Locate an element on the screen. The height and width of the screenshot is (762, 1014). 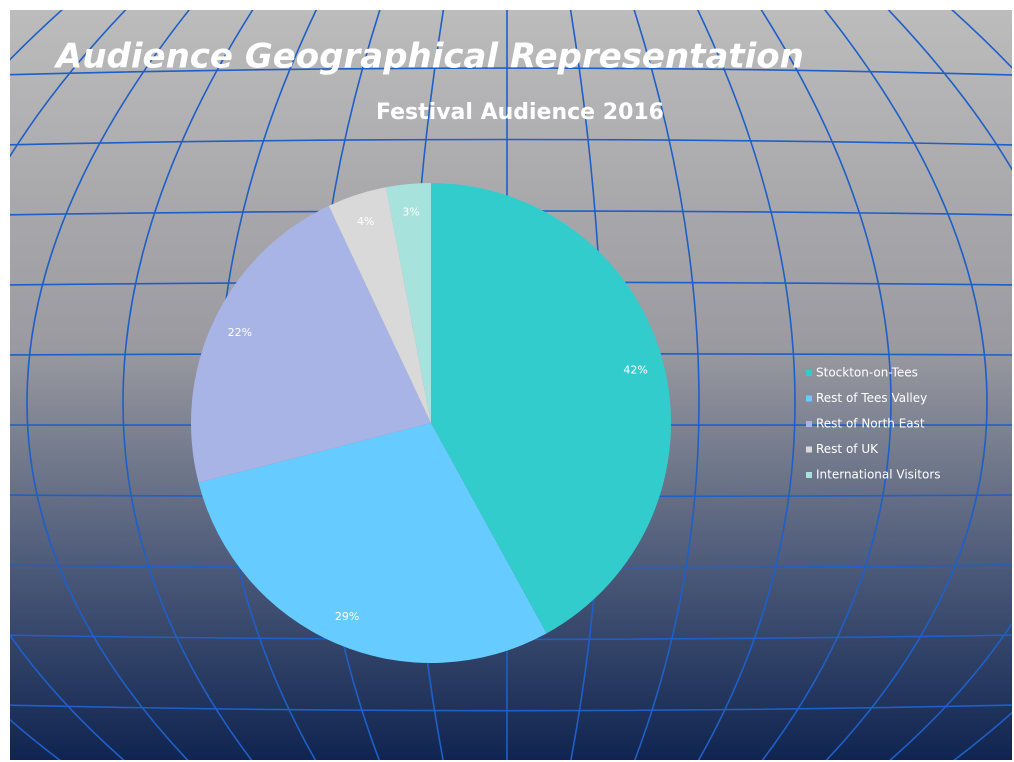
slide-title: Audience Geographical Representation is located at coordinates (428, 57).